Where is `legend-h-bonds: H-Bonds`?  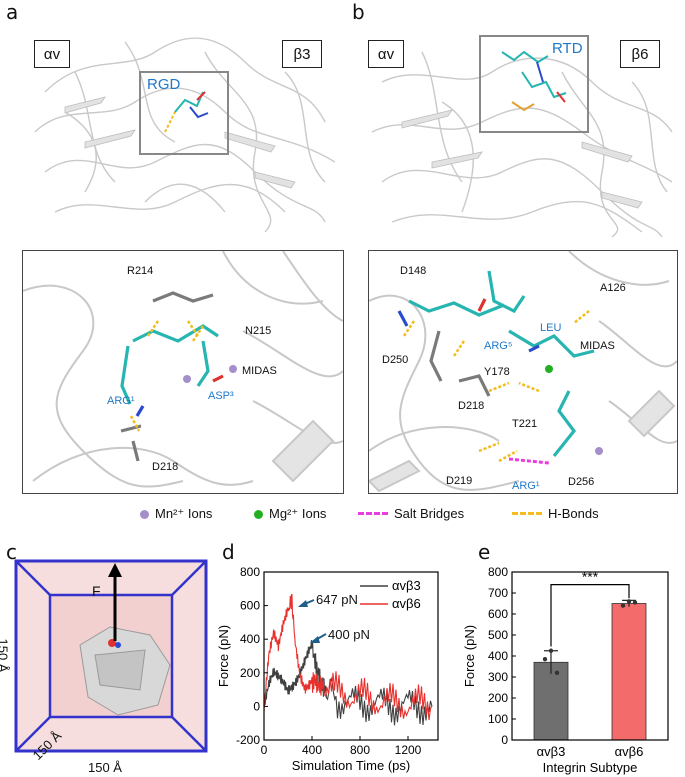
legend-h-bonds: H-Bonds is located at coordinates (555, 513).